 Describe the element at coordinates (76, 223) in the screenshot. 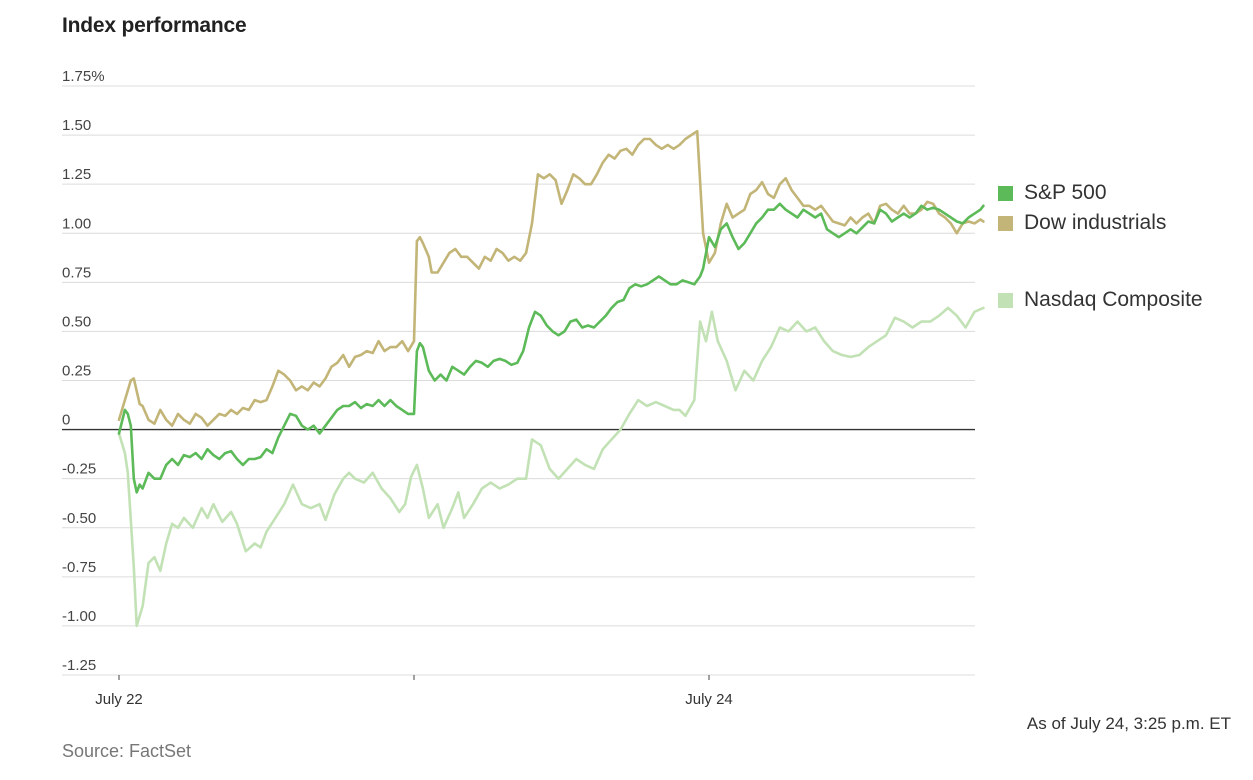

I see `y-tick-label: 1.00` at that location.